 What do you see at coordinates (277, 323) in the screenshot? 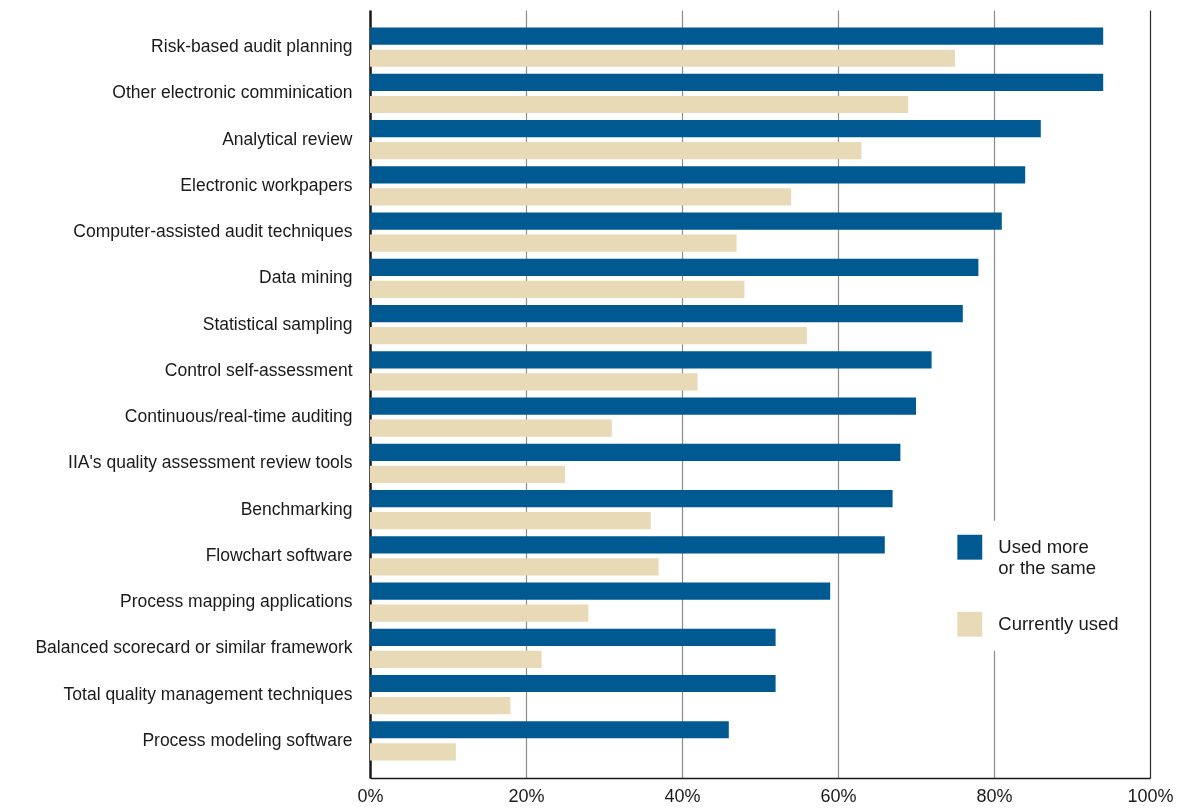
I see `y-tick-label: Statistical sampling` at bounding box center [277, 323].